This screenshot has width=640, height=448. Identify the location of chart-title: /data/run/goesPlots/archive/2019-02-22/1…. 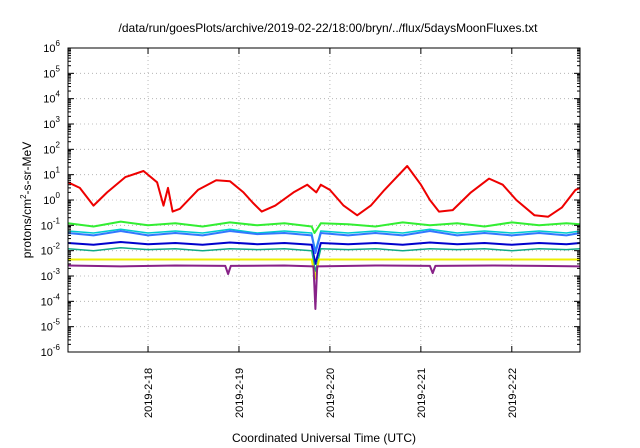
(329, 28).